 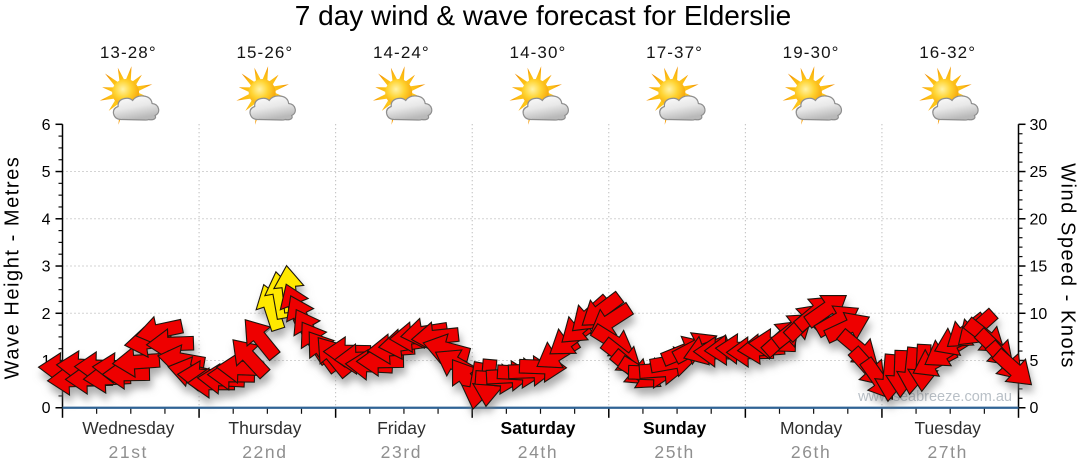 I want to click on svg-text: Saturday, so click(x=538, y=428).